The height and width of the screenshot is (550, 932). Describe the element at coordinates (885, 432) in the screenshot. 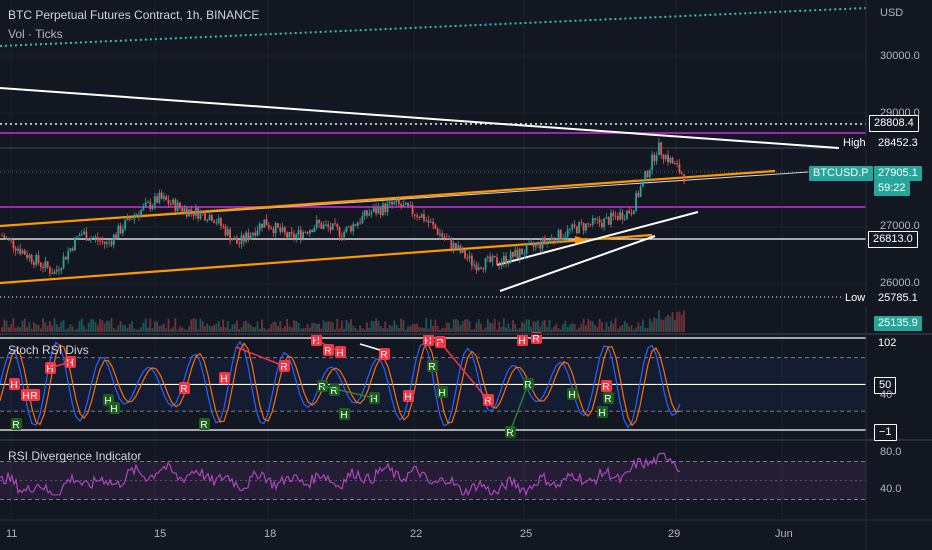

I see `stoch-axis-bottom: −1` at that location.